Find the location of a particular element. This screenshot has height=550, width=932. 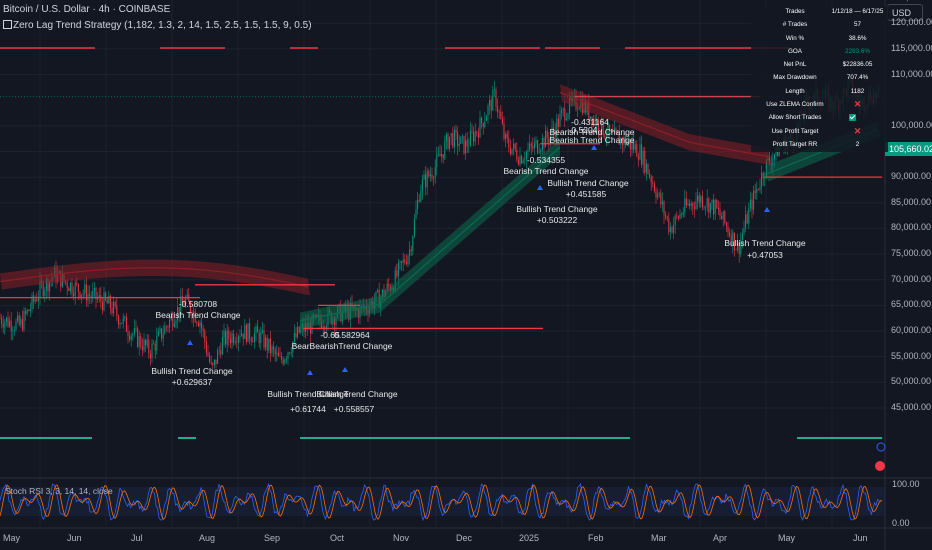

price-tick-label: 70,000.00 is located at coordinates (911, 278).